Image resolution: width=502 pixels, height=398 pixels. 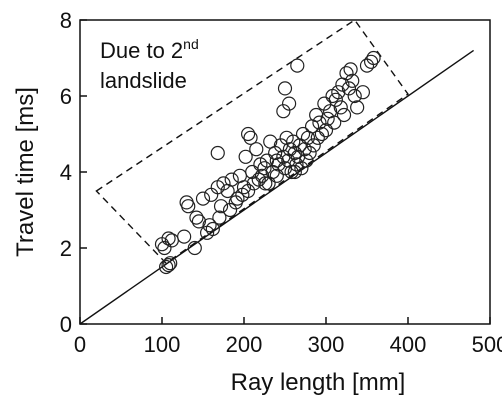 What do you see at coordinates (66, 20) in the screenshot?
I see `y-tick-label: 8` at bounding box center [66, 20].